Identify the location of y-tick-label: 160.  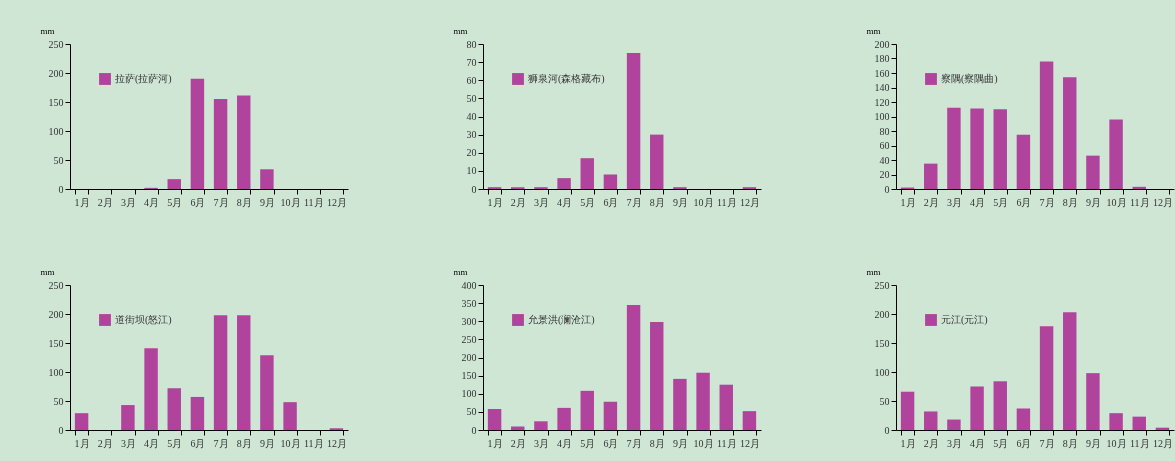
(882, 73).